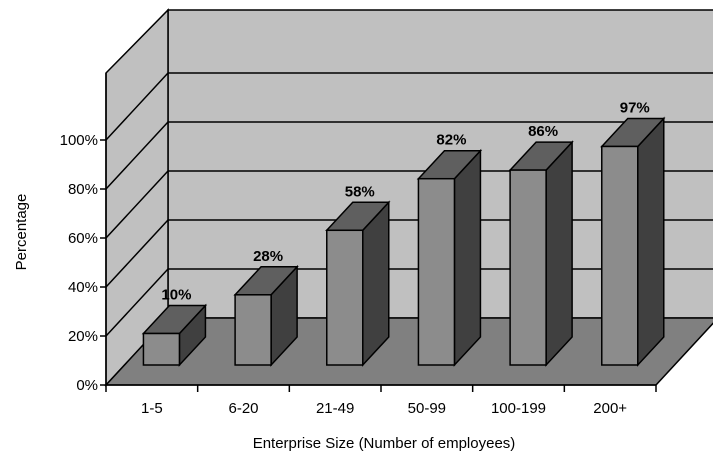 Image resolution: width=713 pixels, height=457 pixels. Describe the element at coordinates (360, 191) in the screenshot. I see `data-label: 58%` at that location.